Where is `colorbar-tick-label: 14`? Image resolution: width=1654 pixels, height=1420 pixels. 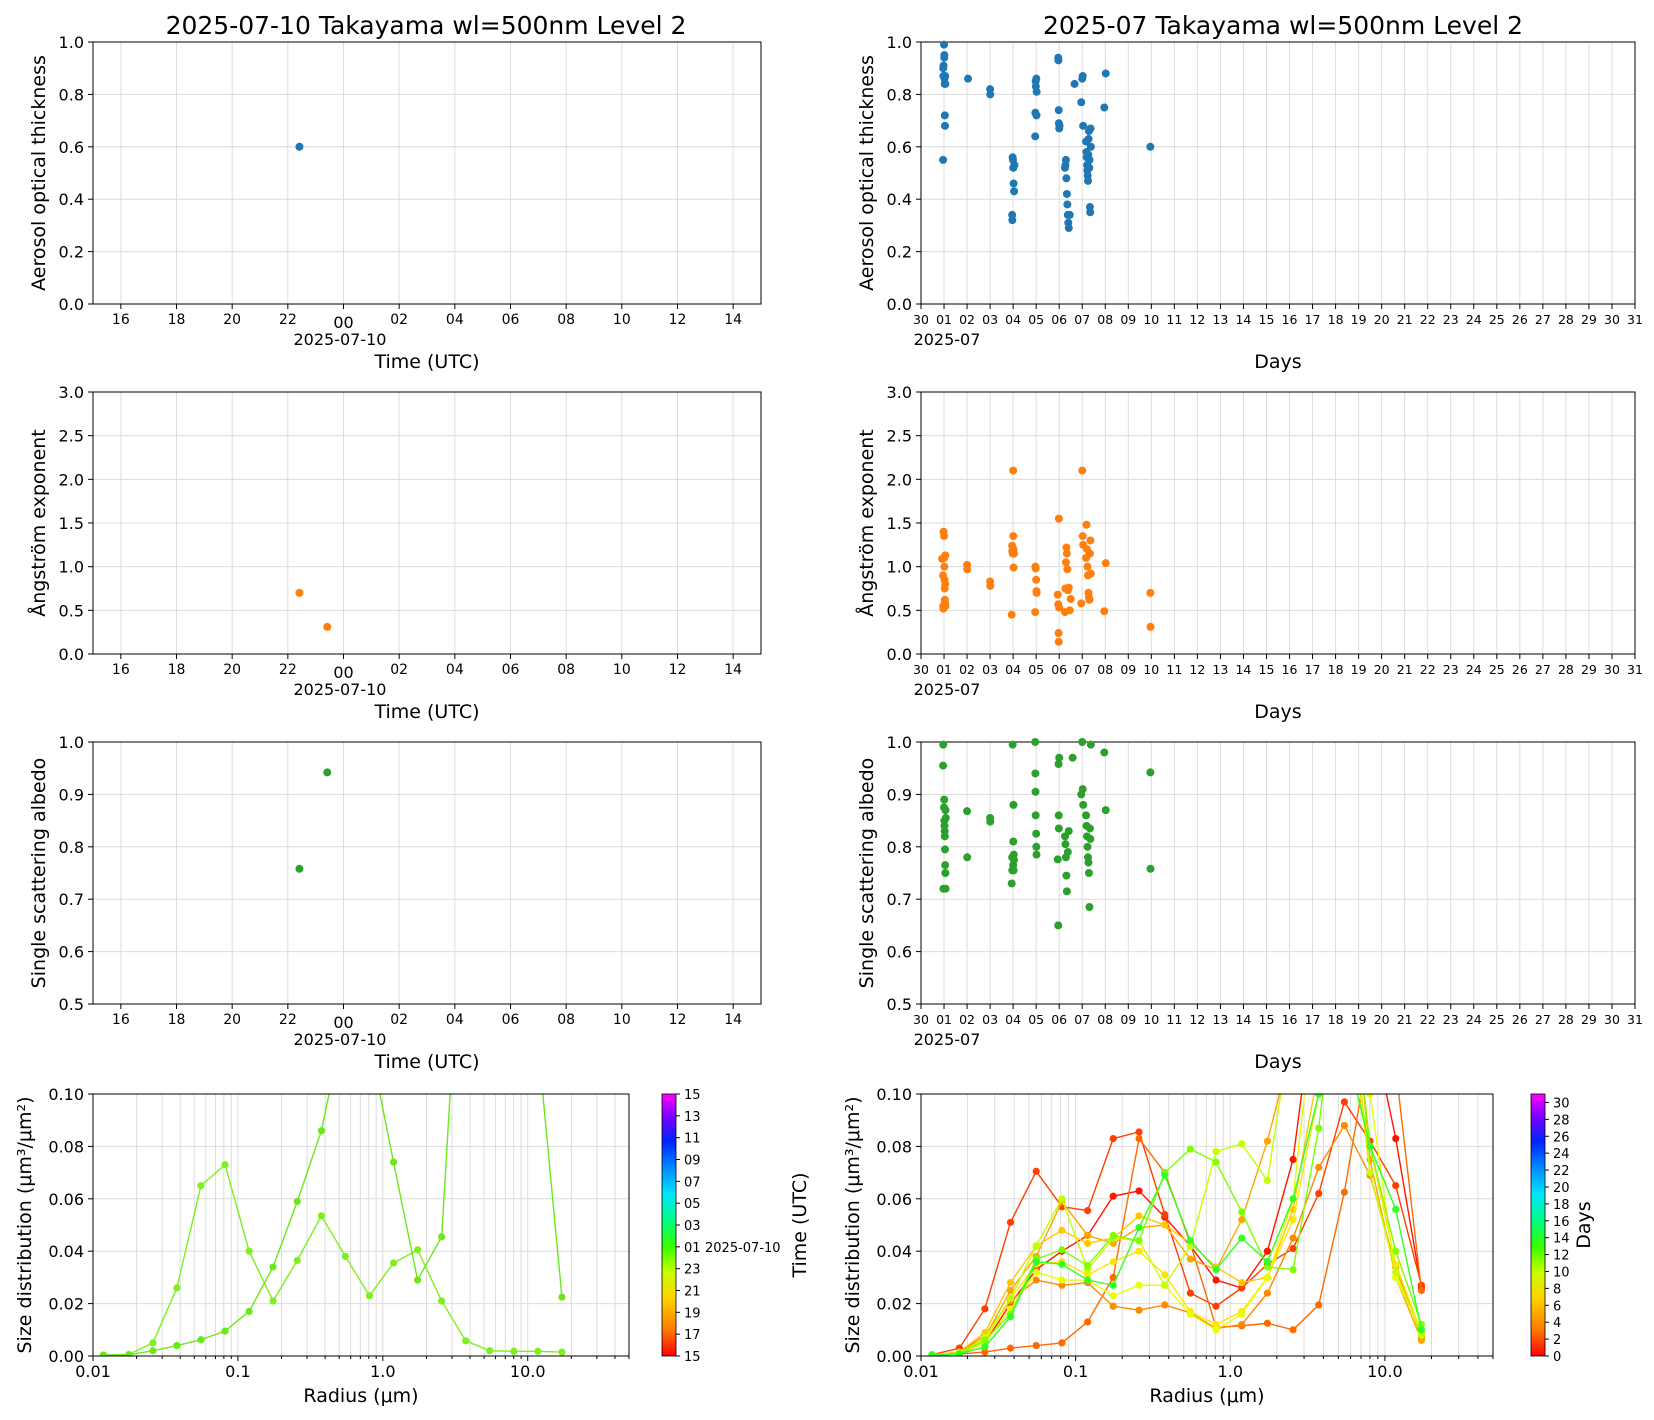
colorbar-tick-label: 14 is located at coordinates (1561, 1239).